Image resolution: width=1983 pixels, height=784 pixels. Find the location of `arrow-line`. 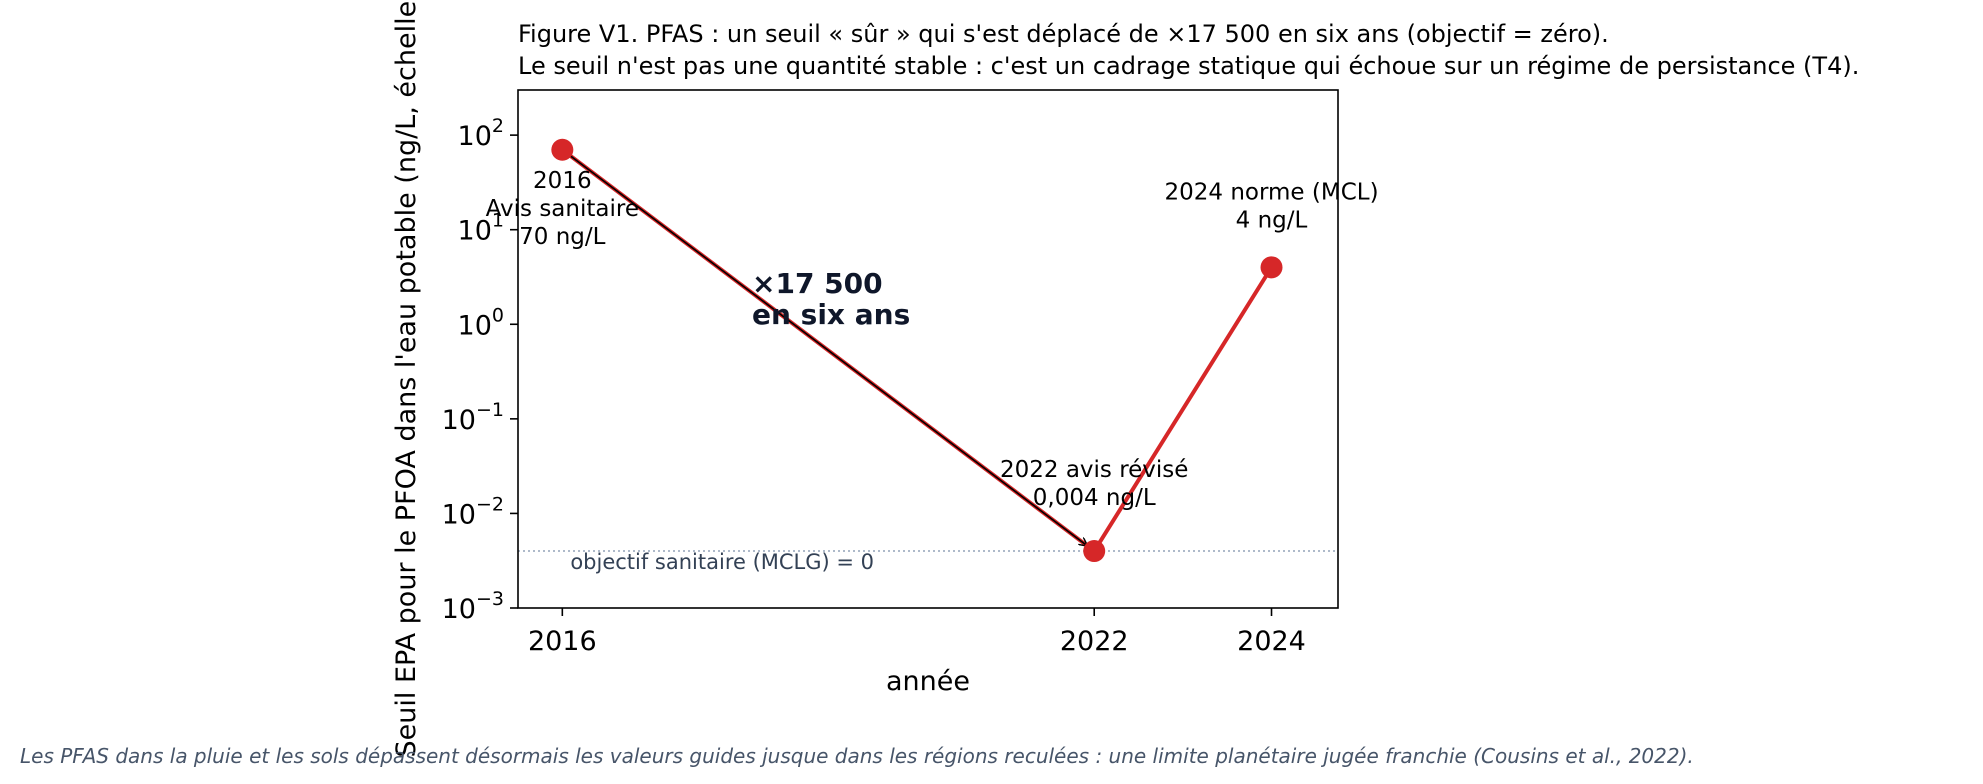

arrow-line is located at coordinates (826, 348).